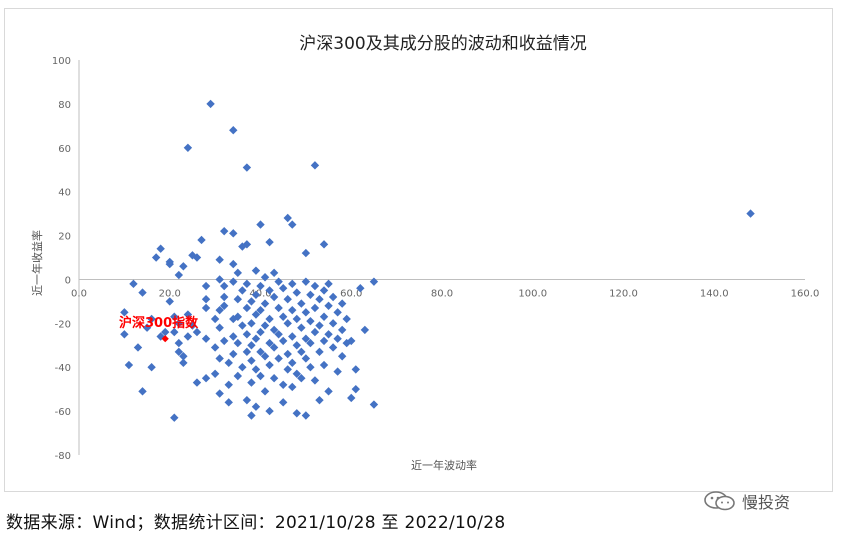  I want to click on x-tick-label: 20.0, so click(170, 293).